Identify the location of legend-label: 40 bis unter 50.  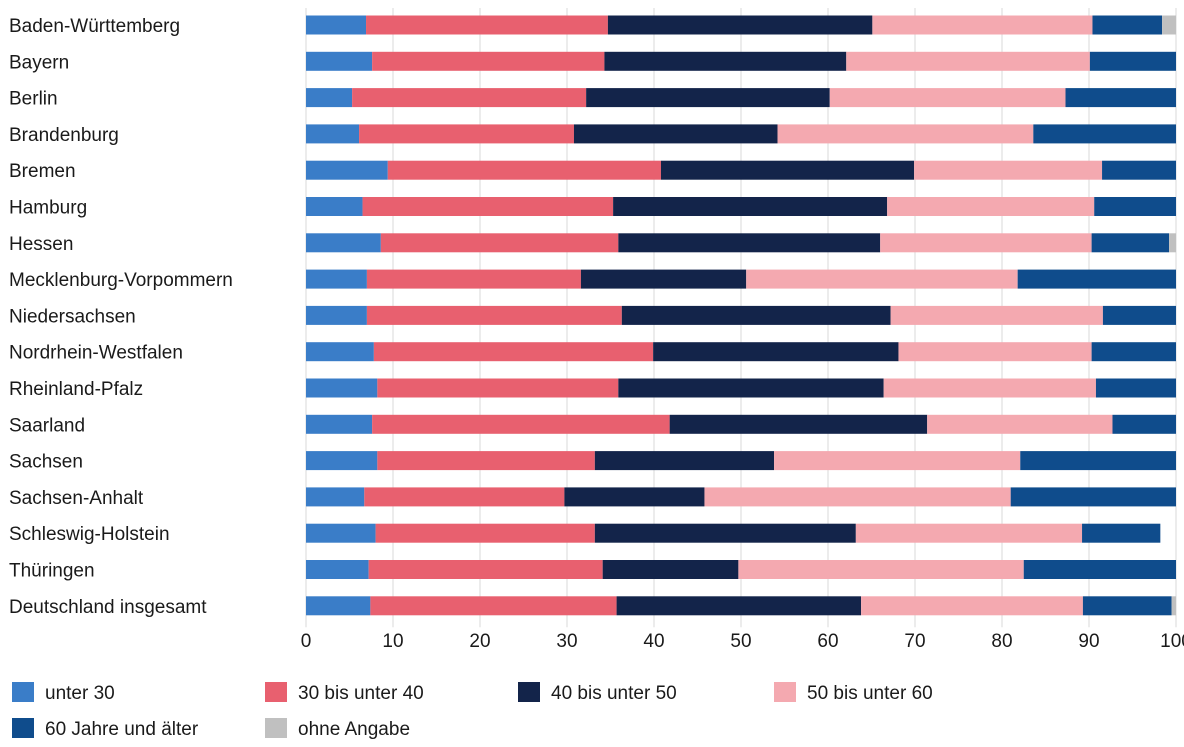
(614, 693).